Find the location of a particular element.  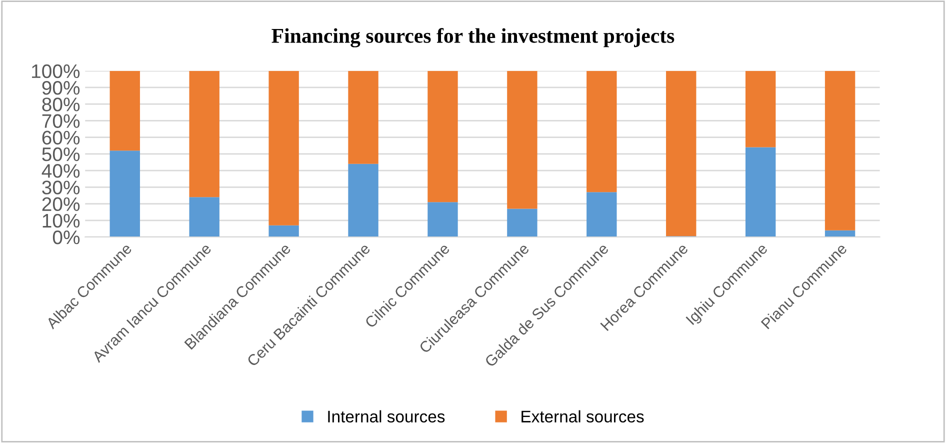

y-tick-label: 70% is located at coordinates (61, 121).